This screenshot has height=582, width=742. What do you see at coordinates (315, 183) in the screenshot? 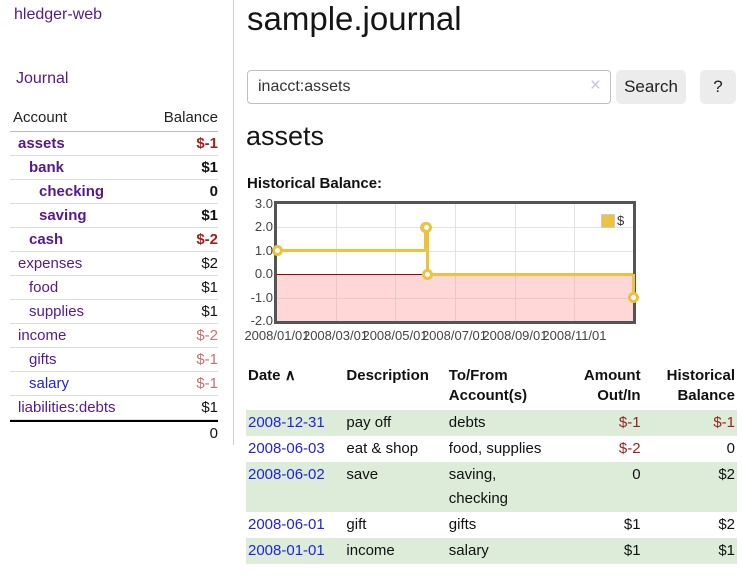
I see `chart-title: Historical Balance:` at bounding box center [315, 183].